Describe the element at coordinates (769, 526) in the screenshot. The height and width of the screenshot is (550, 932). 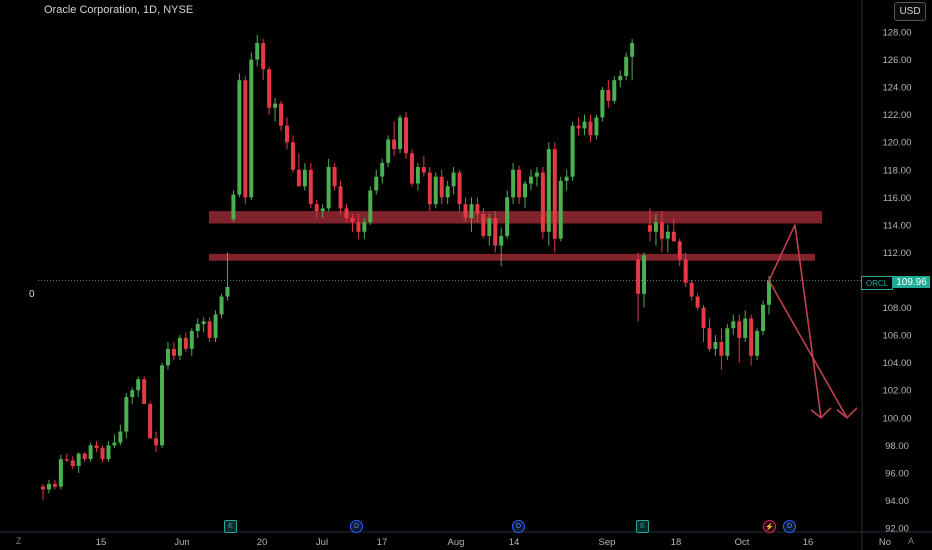
I see `split-icon: ⚡` at that location.